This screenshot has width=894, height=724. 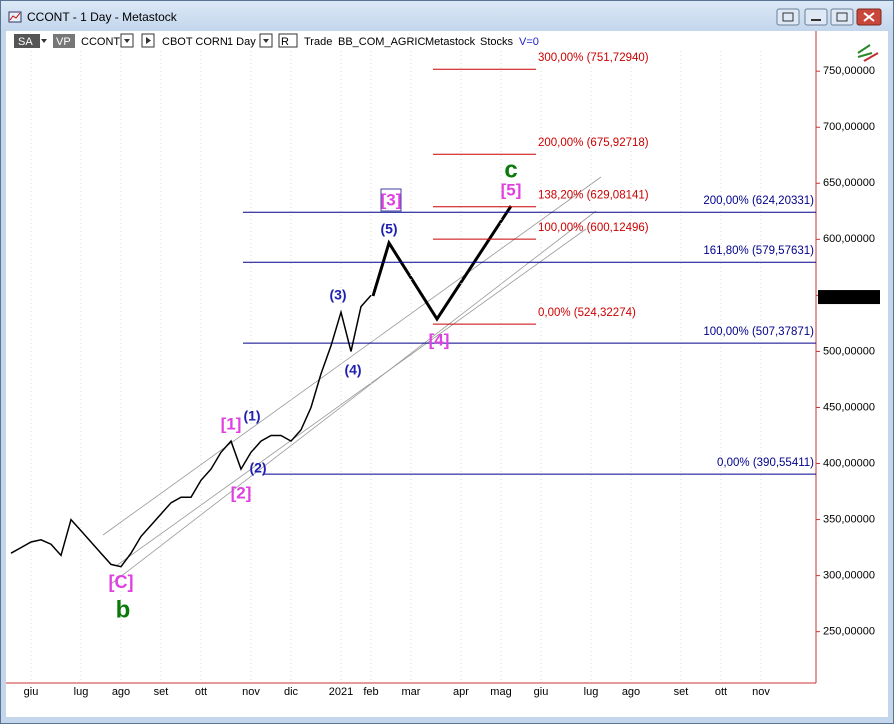 What do you see at coordinates (461, 692) in the screenshot?
I see `x-tick-label: apr` at bounding box center [461, 692].